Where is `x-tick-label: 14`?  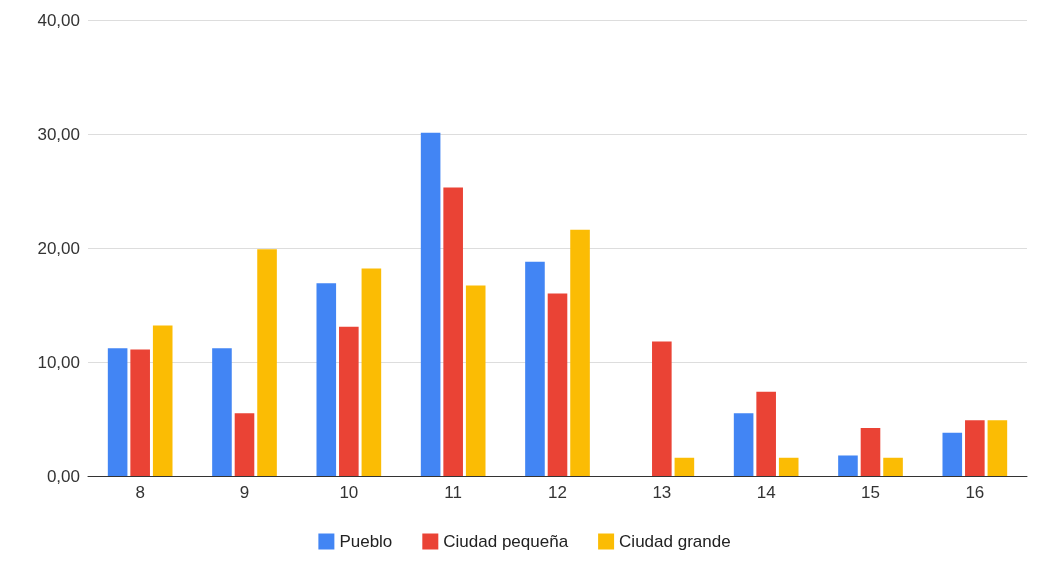 x-tick-label: 14 is located at coordinates (766, 492).